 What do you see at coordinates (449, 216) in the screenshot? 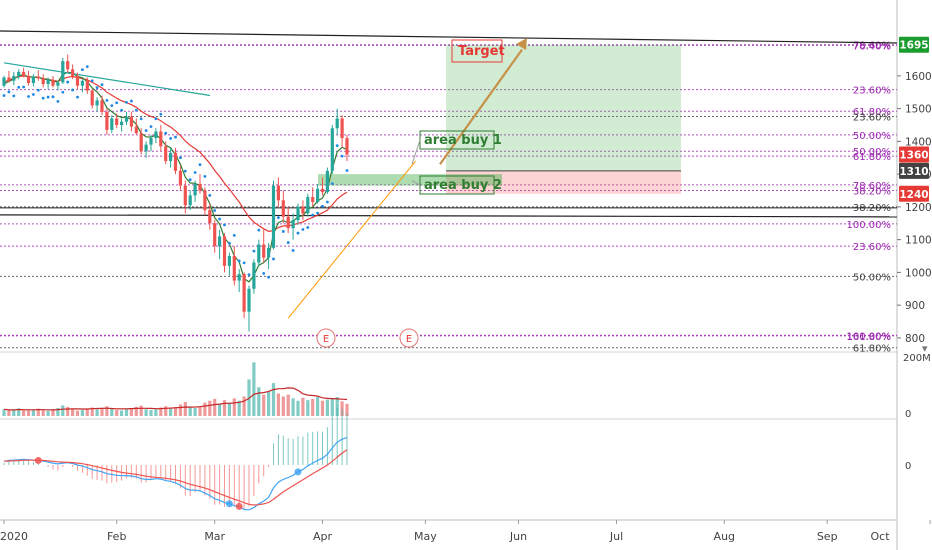
I see `support-line` at bounding box center [449, 216].